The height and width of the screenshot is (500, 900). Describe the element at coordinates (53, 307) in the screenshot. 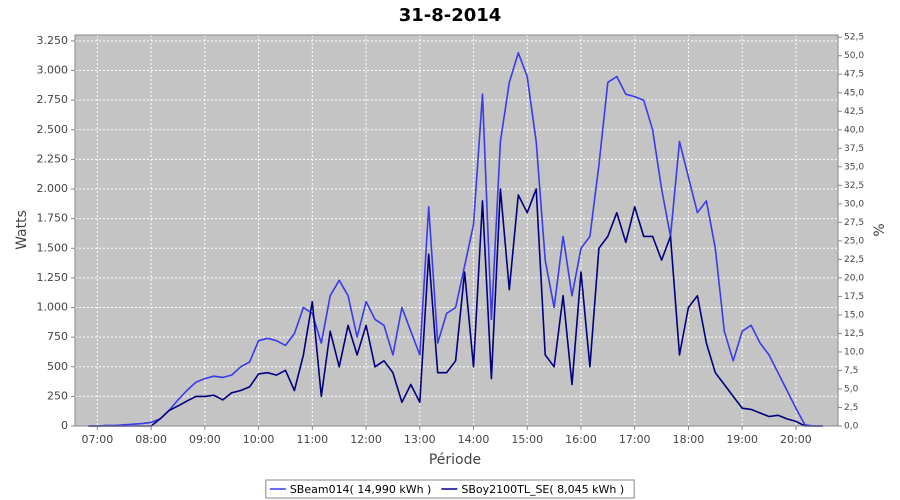

I see `y-tick-label: 1.000` at that location.